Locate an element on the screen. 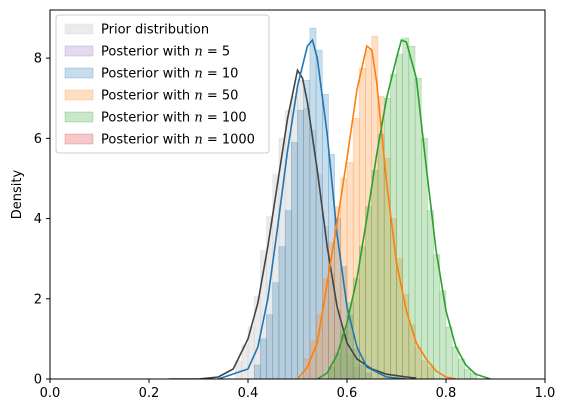 The width and height of the screenshot is (565, 413). legend-label-0: Prior distribution is located at coordinates (155, 30).